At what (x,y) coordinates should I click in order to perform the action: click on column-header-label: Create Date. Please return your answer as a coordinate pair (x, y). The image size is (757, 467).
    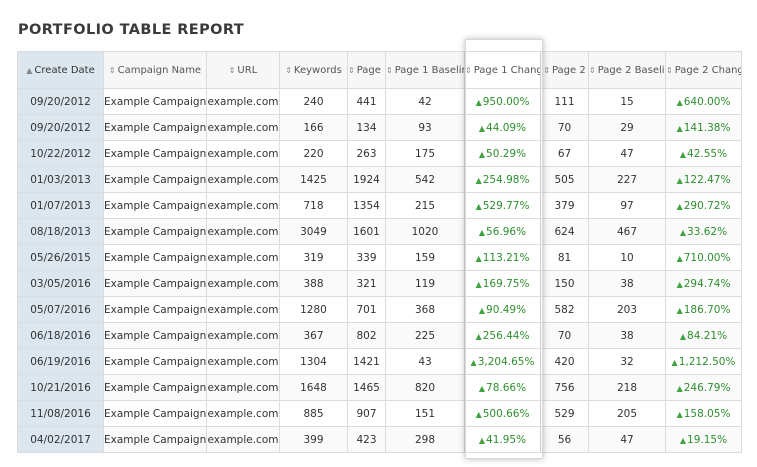
    Looking at the image, I should click on (64, 70).